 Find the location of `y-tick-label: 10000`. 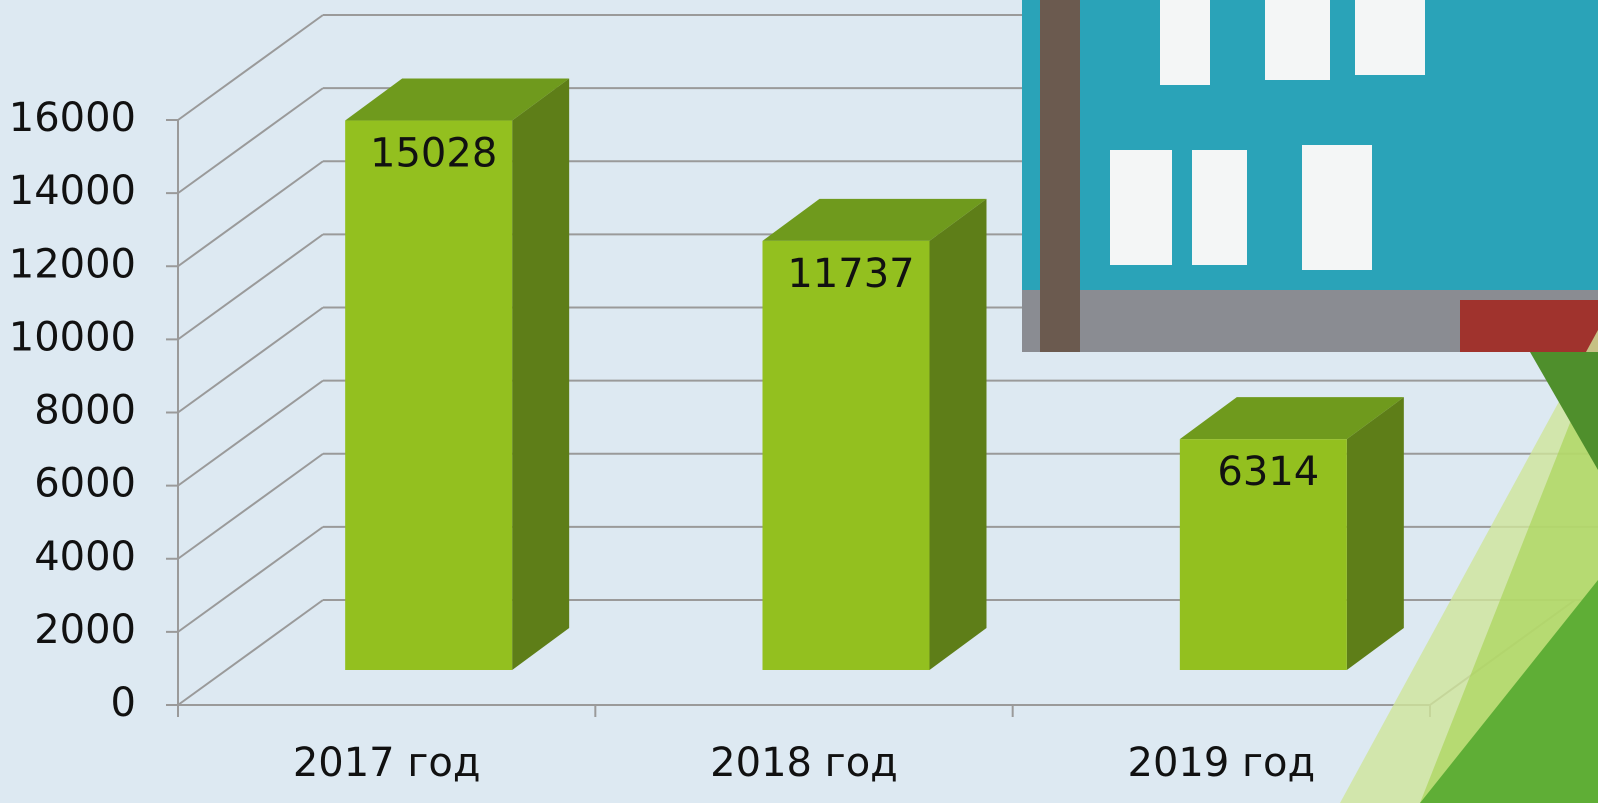

y-tick-label: 10000 is located at coordinates (72, 337).